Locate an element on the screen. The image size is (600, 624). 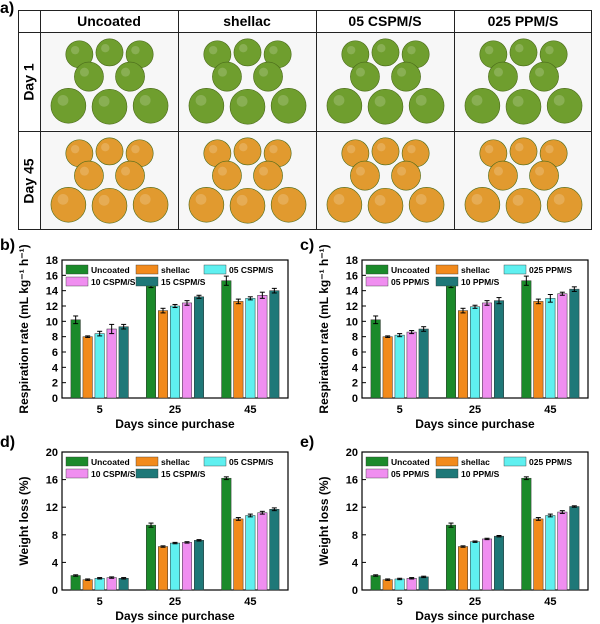
y-tick-label: 12 is located at coordinates (52, 307).